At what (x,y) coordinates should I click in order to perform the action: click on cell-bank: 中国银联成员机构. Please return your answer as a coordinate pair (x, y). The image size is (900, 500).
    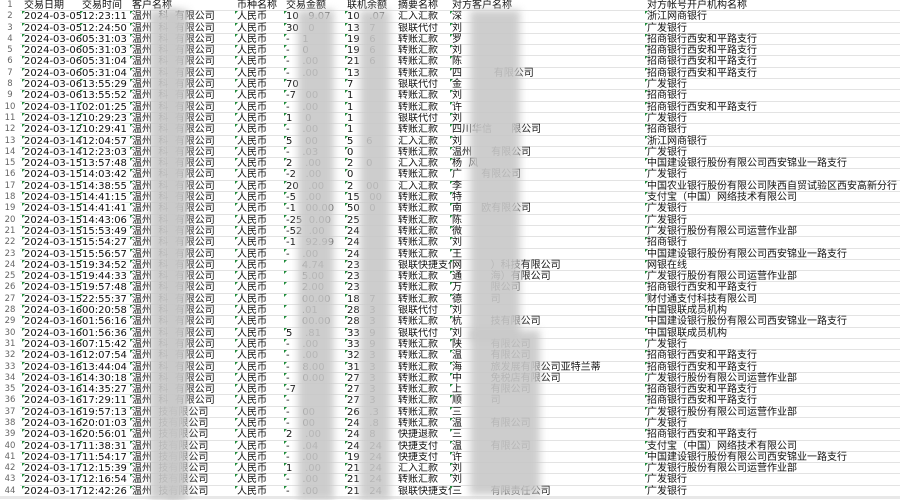
    Looking at the image, I should click on (772, 333).